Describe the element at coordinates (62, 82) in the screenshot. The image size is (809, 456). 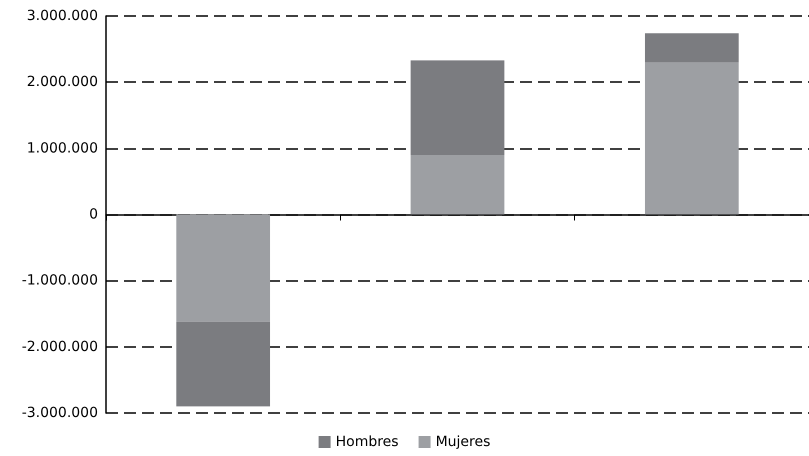
I see `y-tick-label: 2.000.000` at that location.